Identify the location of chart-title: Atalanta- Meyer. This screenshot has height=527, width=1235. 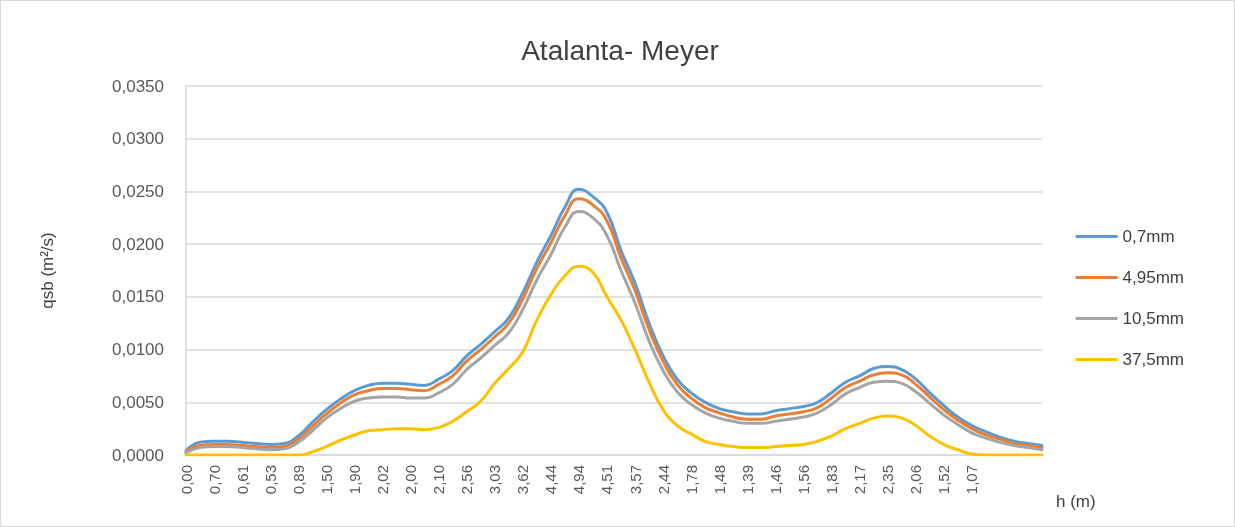
(620, 50).